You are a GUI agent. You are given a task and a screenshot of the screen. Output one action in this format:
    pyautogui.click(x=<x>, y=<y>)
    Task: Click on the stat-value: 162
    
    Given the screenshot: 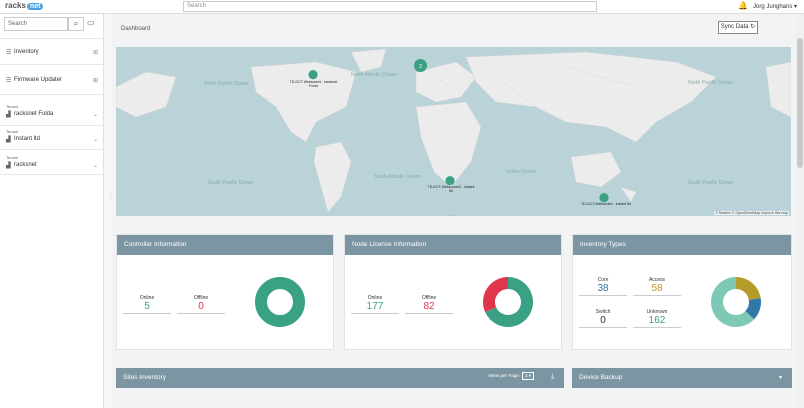 What is the action you would take?
    pyautogui.click(x=657, y=320)
    